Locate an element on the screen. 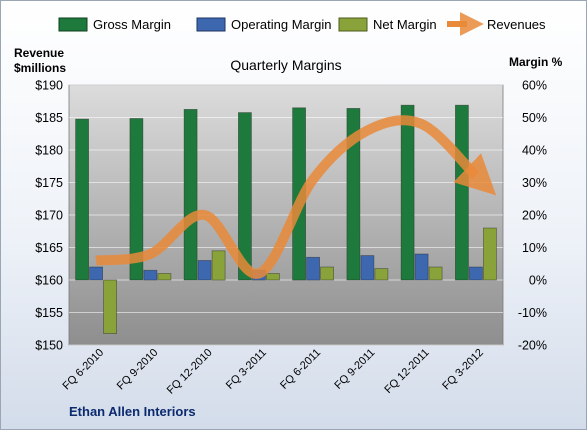 The image size is (587, 430). y-right-tick-label: 0% is located at coordinates (538, 281).